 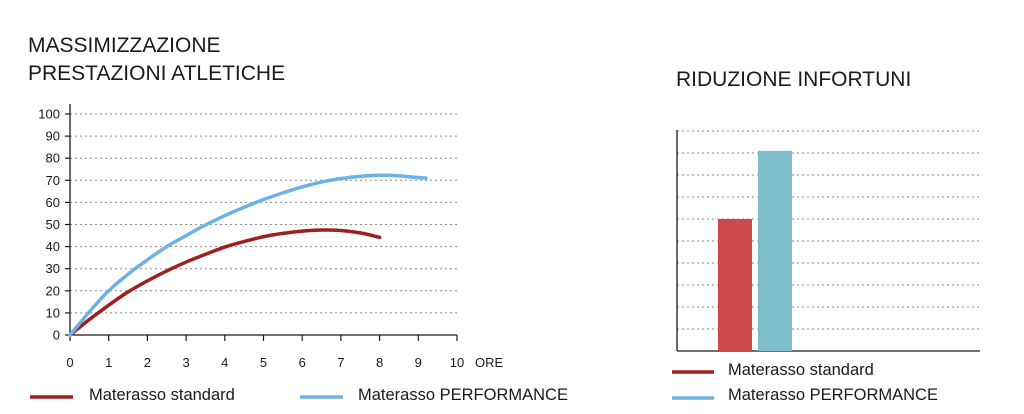 What do you see at coordinates (53, 180) in the screenshot?
I see `y-tick-label: 70` at bounding box center [53, 180].